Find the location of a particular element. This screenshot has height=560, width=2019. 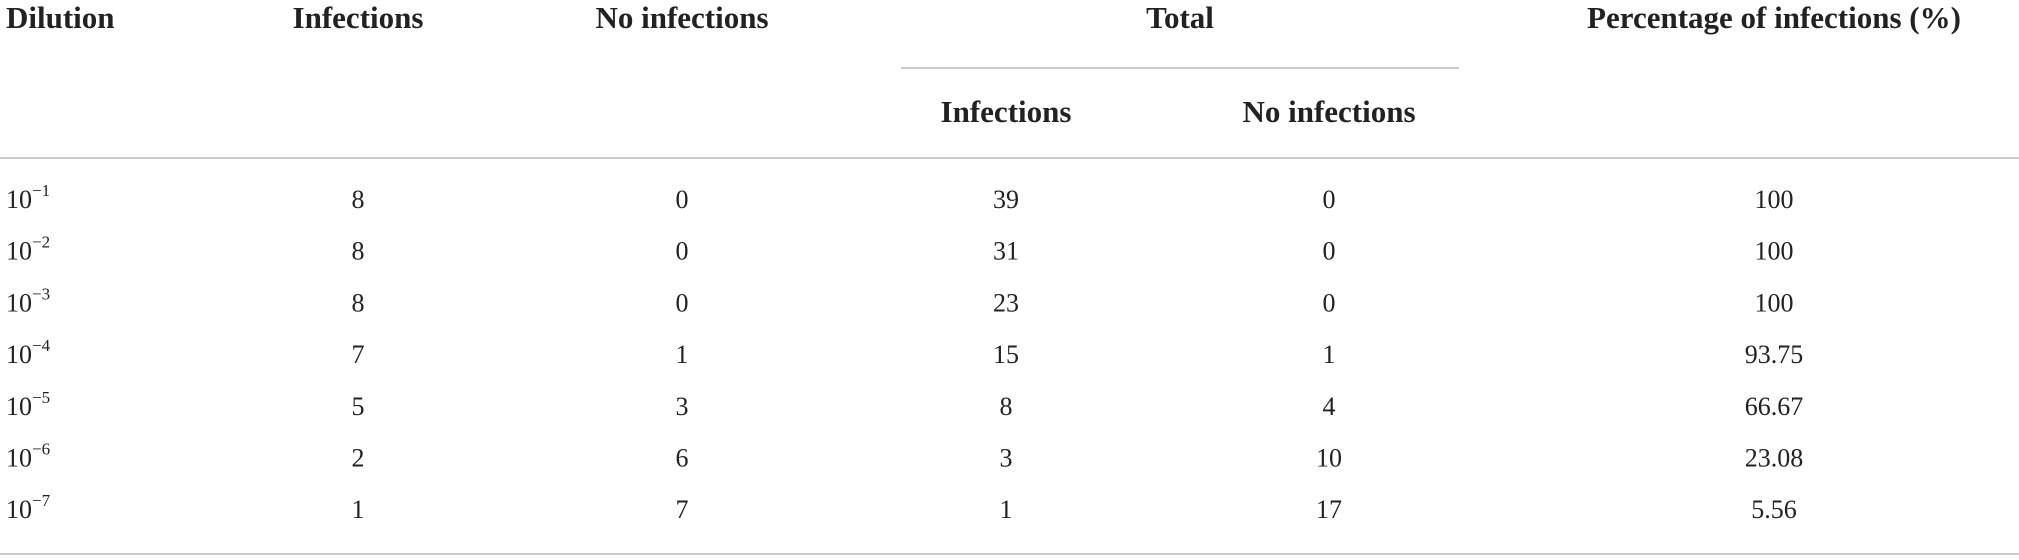

table-cell: 10 is located at coordinates (1329, 457).